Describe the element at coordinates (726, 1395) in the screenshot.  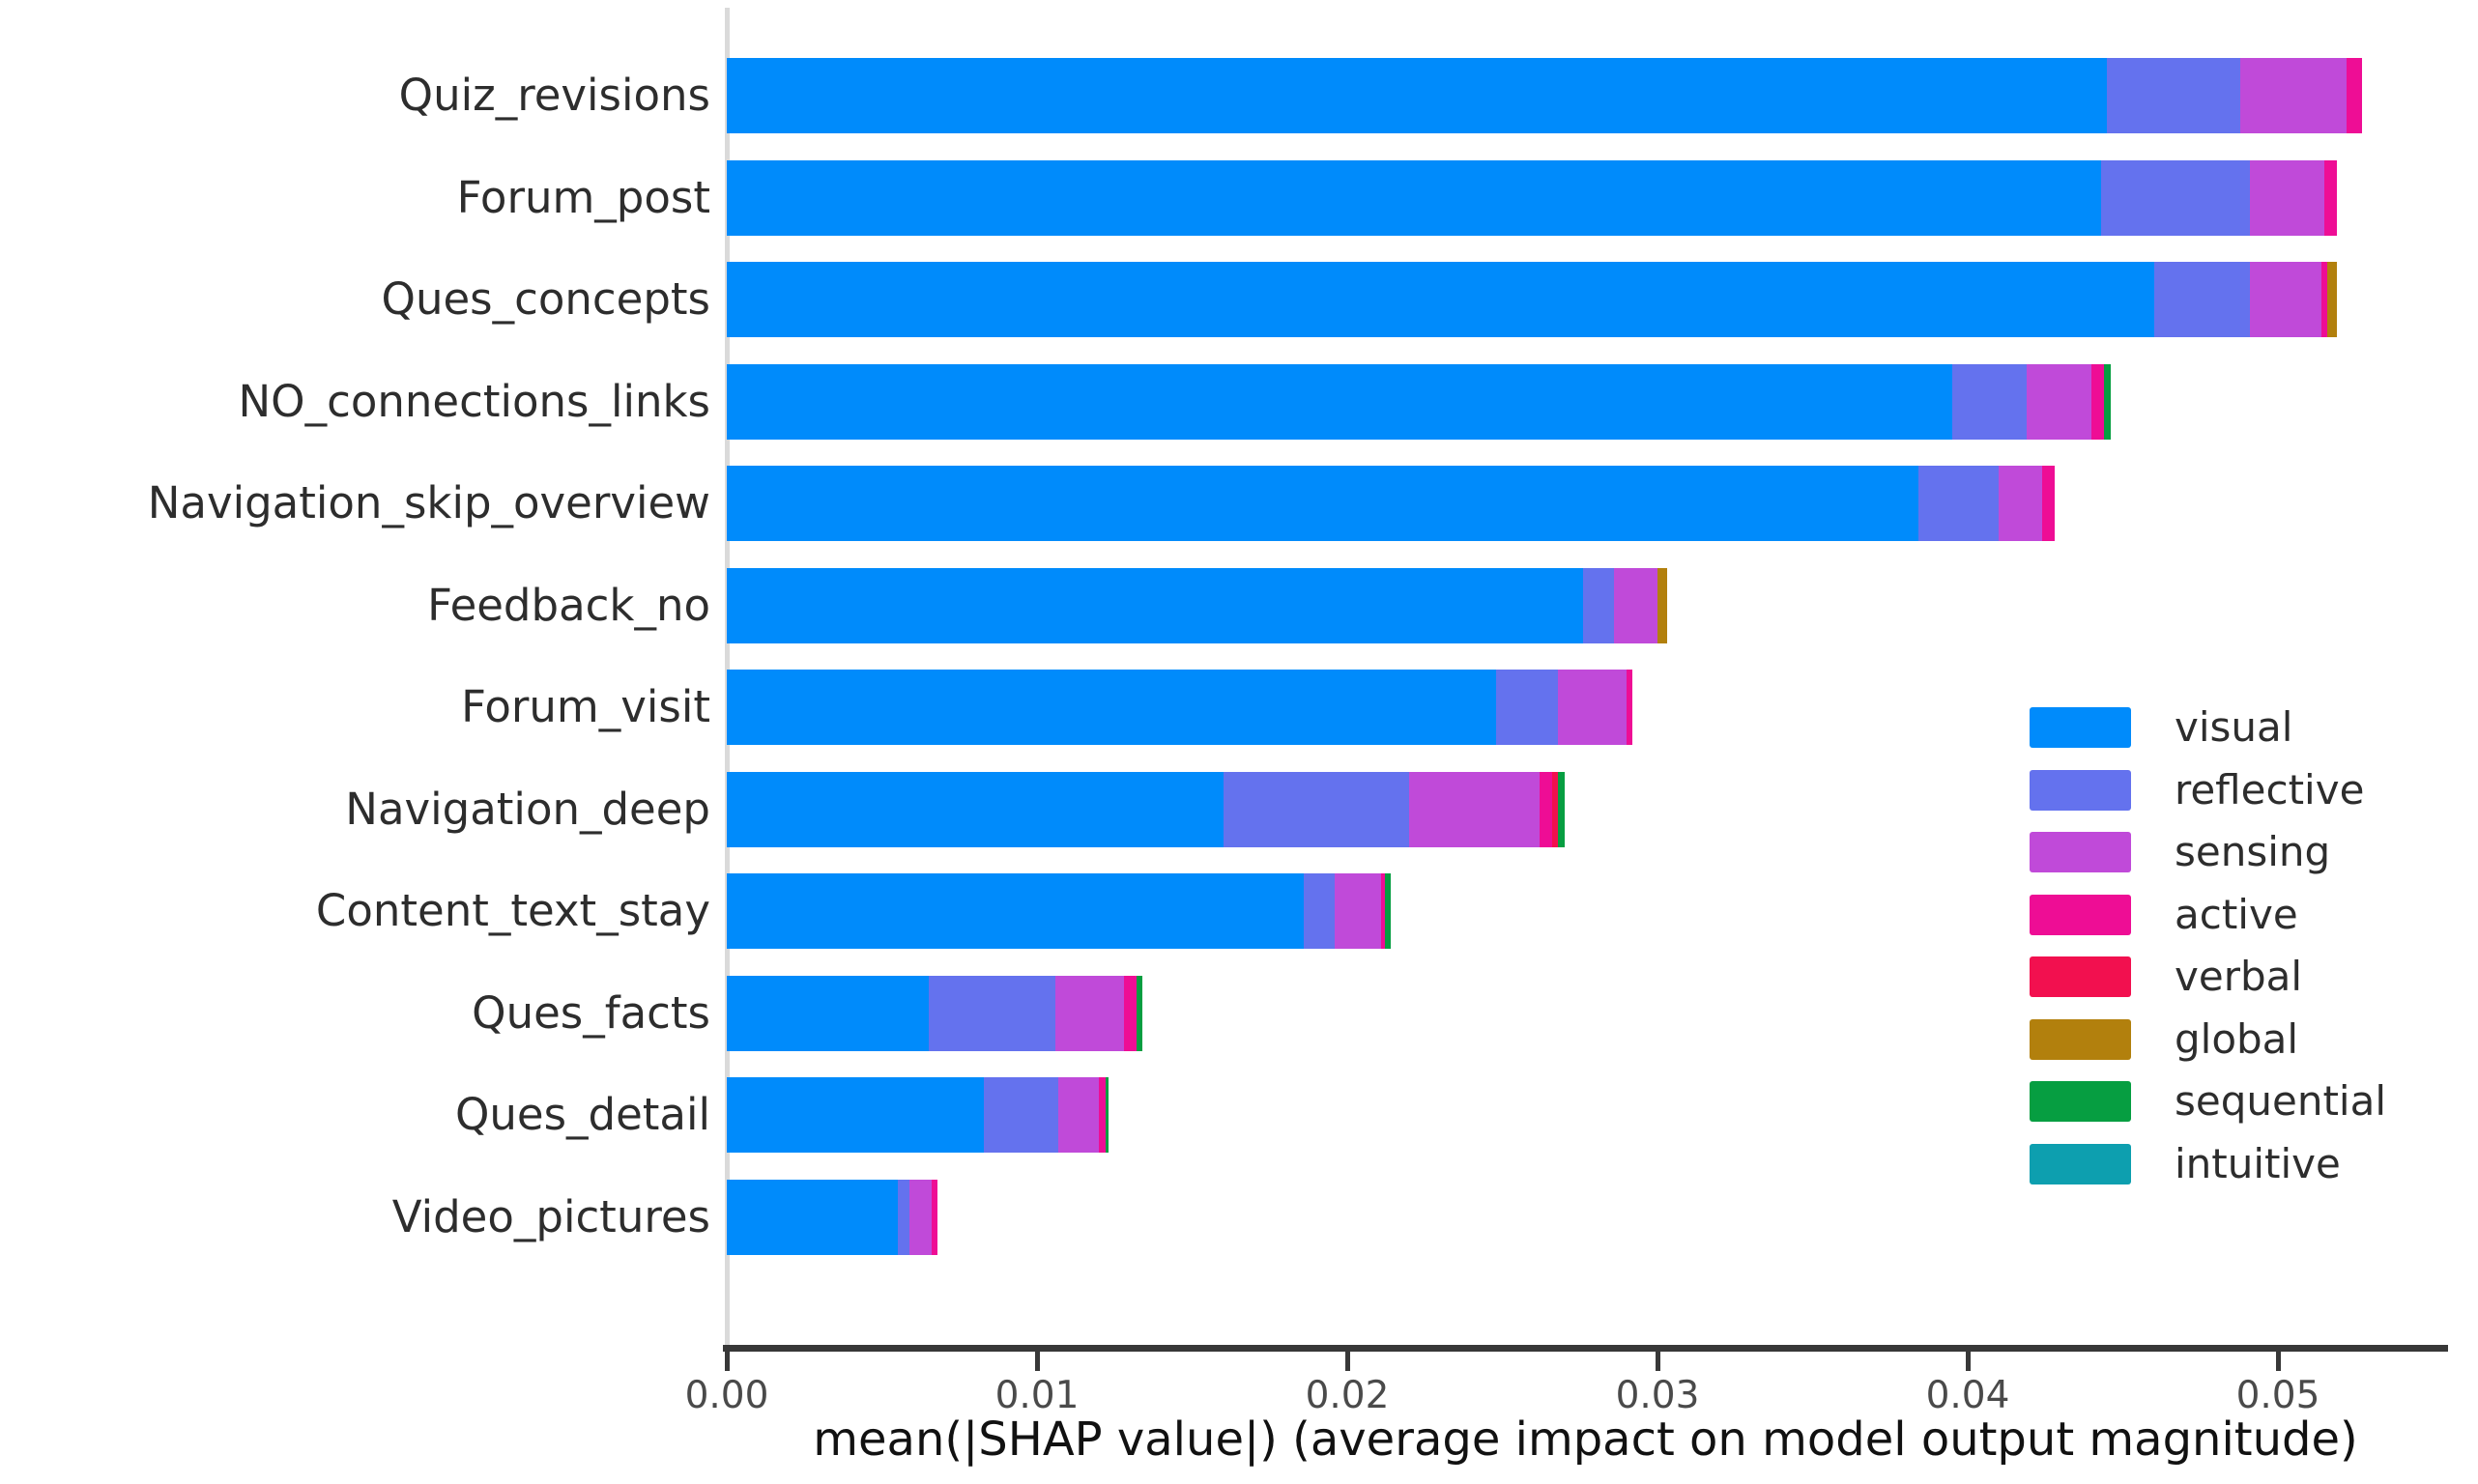
I see `x-tick-label: 0.00` at that location.